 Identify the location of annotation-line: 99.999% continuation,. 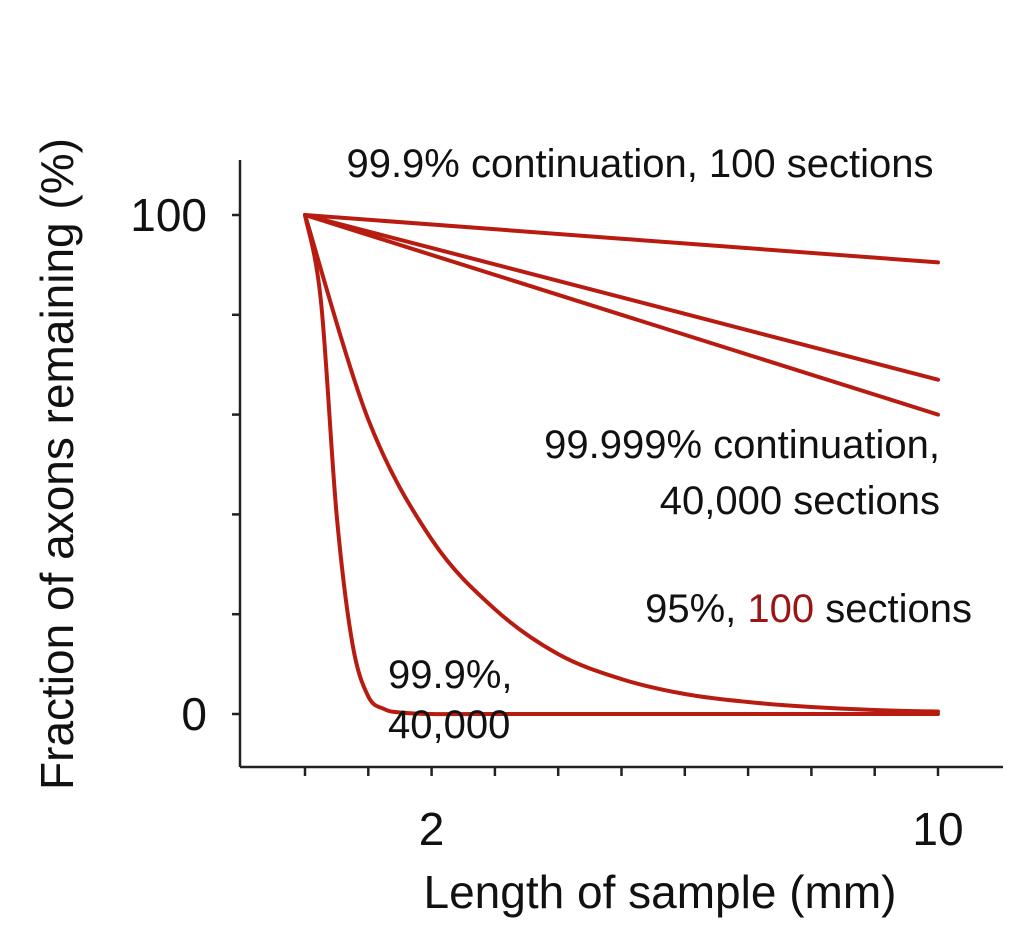
(742, 445).